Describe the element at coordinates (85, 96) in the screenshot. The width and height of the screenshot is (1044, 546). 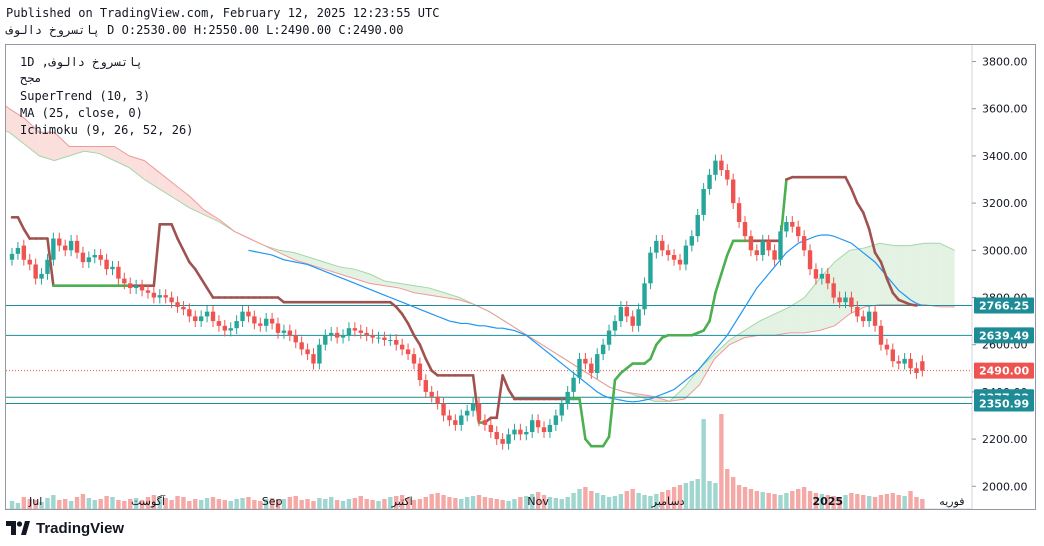
I see `legend-supertrend: SuperTrend (10, 3)` at that location.